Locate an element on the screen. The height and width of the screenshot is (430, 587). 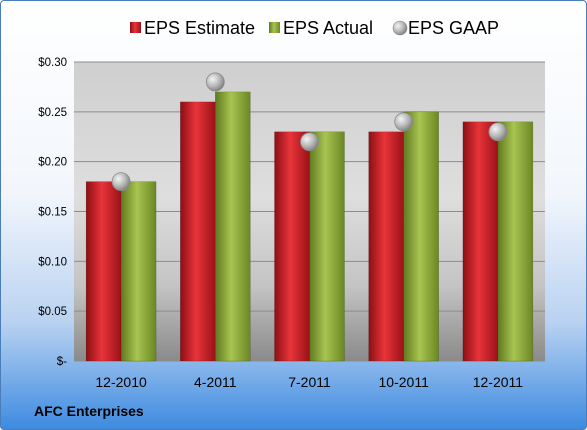
x-category-label: 4-2011 is located at coordinates (215, 382).